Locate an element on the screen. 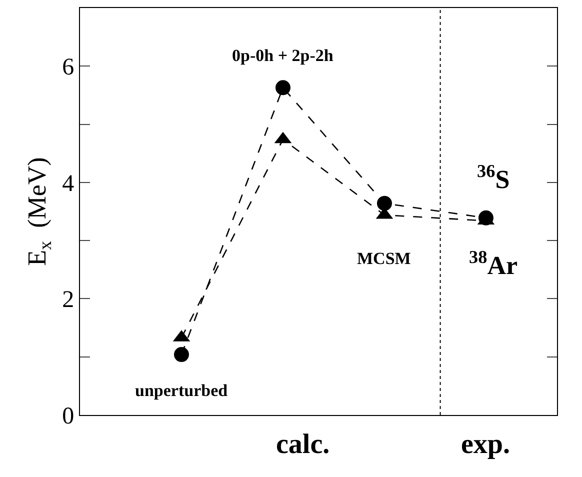 Image resolution: width=582 pixels, height=477 pixels. series-label: $^{38}$Ar is located at coordinates (493, 263).